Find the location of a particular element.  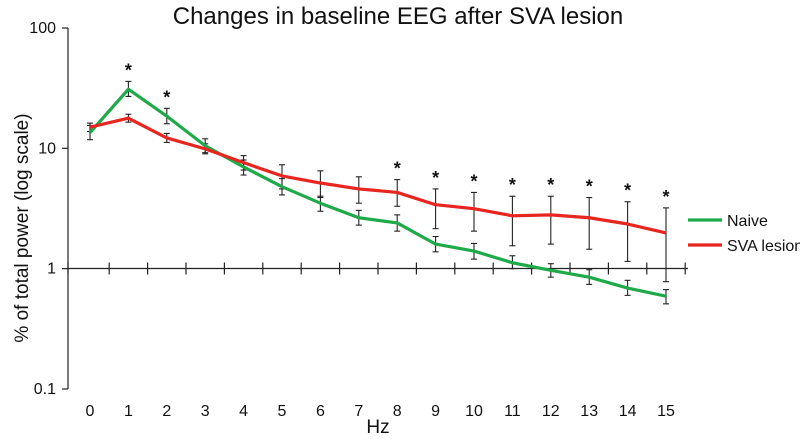

y-tick-label: 0.1 is located at coordinates (45, 389).